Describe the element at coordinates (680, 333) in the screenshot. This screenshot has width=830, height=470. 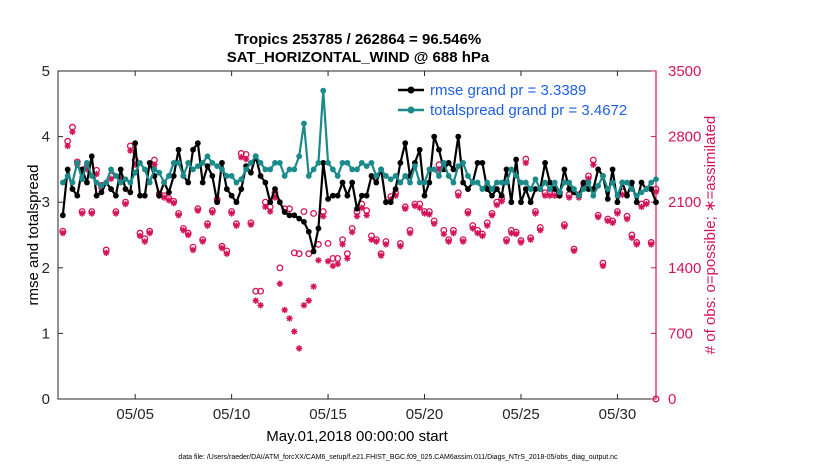
I see `y-tick-label-right: 700` at that location.